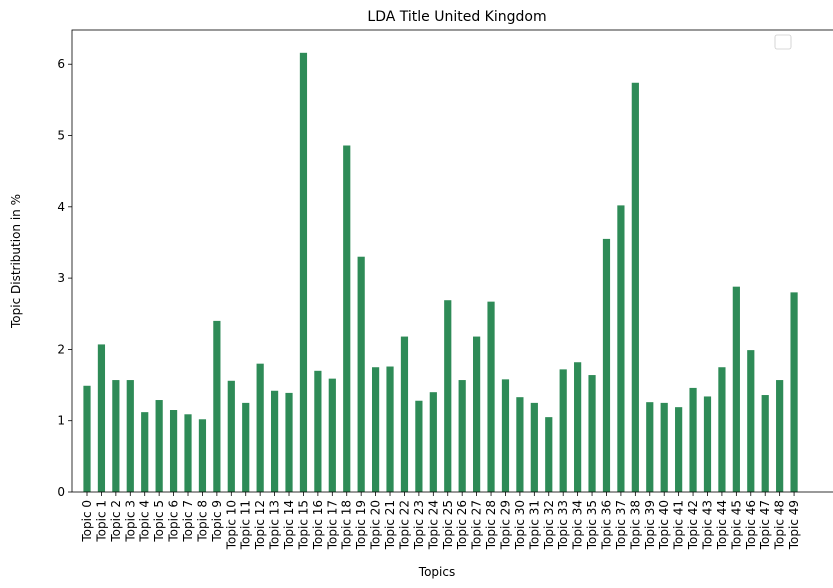 The image size is (833, 588). What do you see at coordinates (116, 521) in the screenshot?
I see `x-tick-label: Topic 2` at bounding box center [116, 521].